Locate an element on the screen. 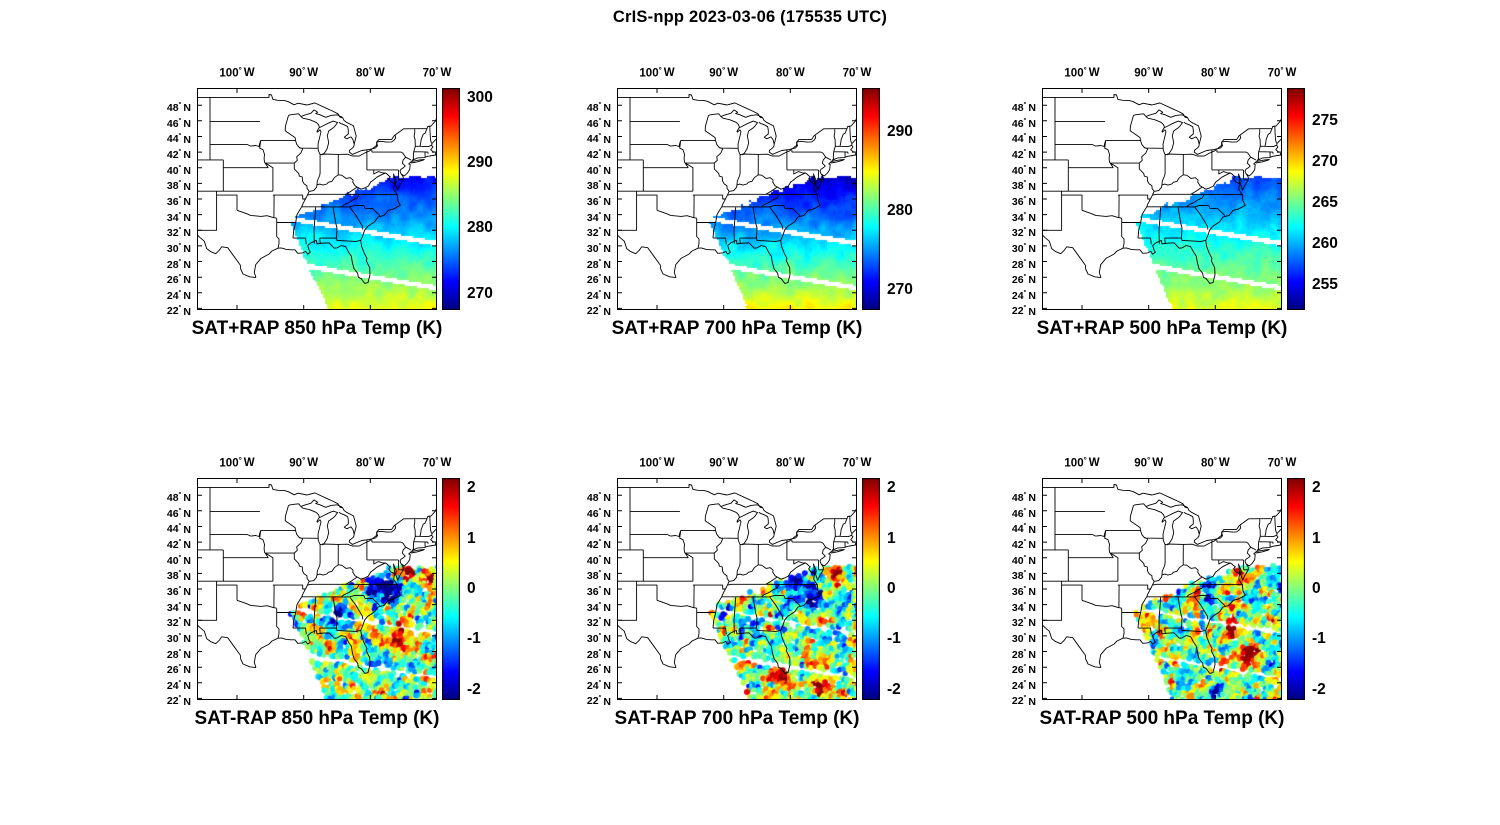 This screenshot has height=825, width=1500. colorbar-tick-label: 275 is located at coordinates (1325, 120).